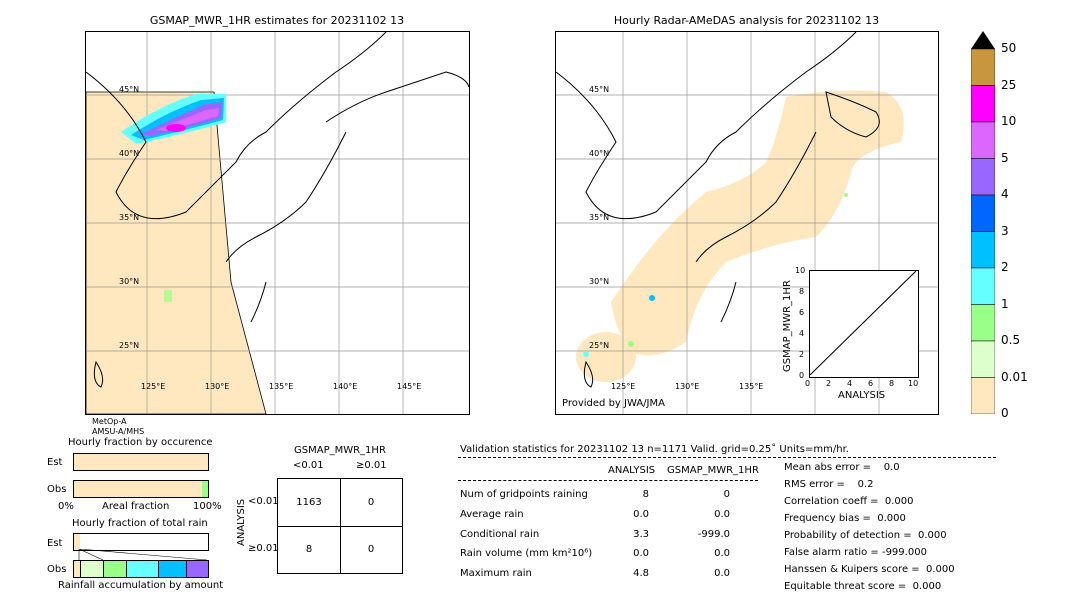 The image size is (1080, 612). What do you see at coordinates (800, 270) in the screenshot?
I see `inset-ytick-10: 10` at bounding box center [800, 270].